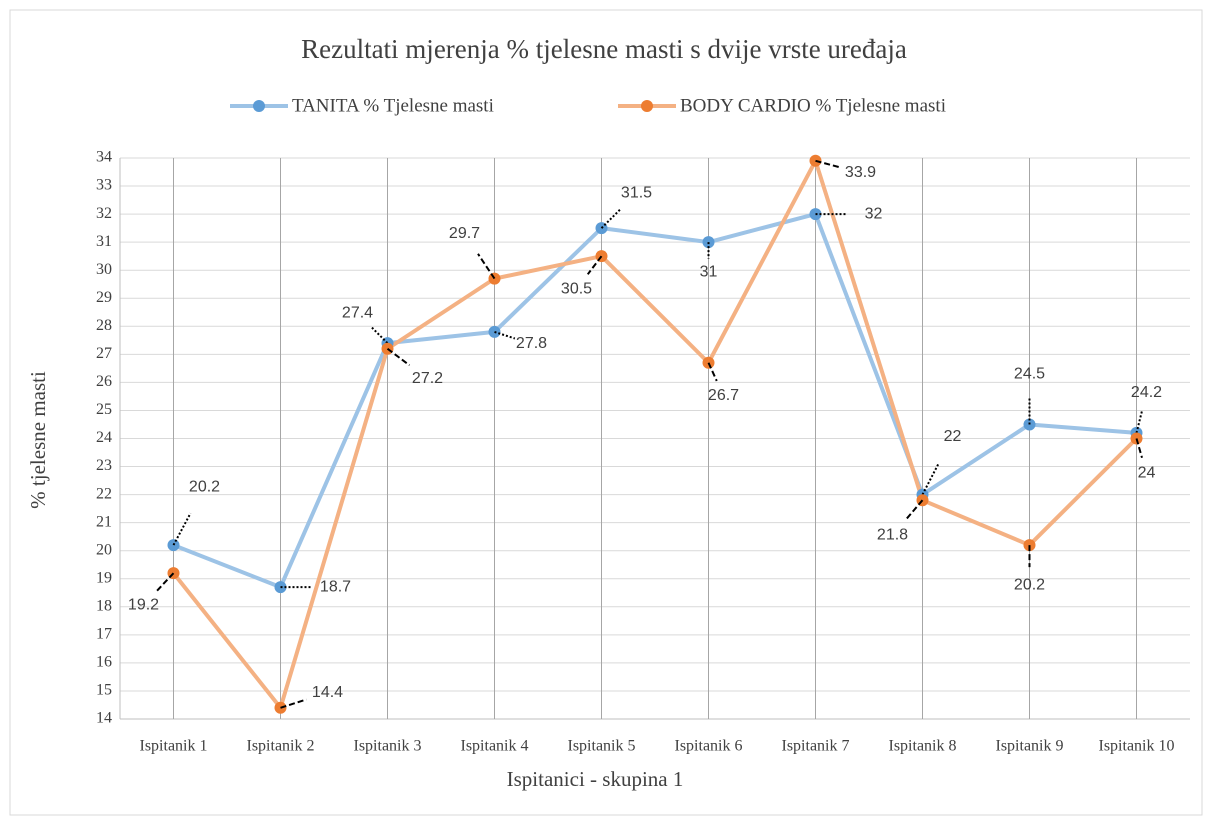 The image size is (1208, 821). Describe the element at coordinates (1137, 746) in the screenshot. I see `x-tick-label: Ispitanik 10` at that location.